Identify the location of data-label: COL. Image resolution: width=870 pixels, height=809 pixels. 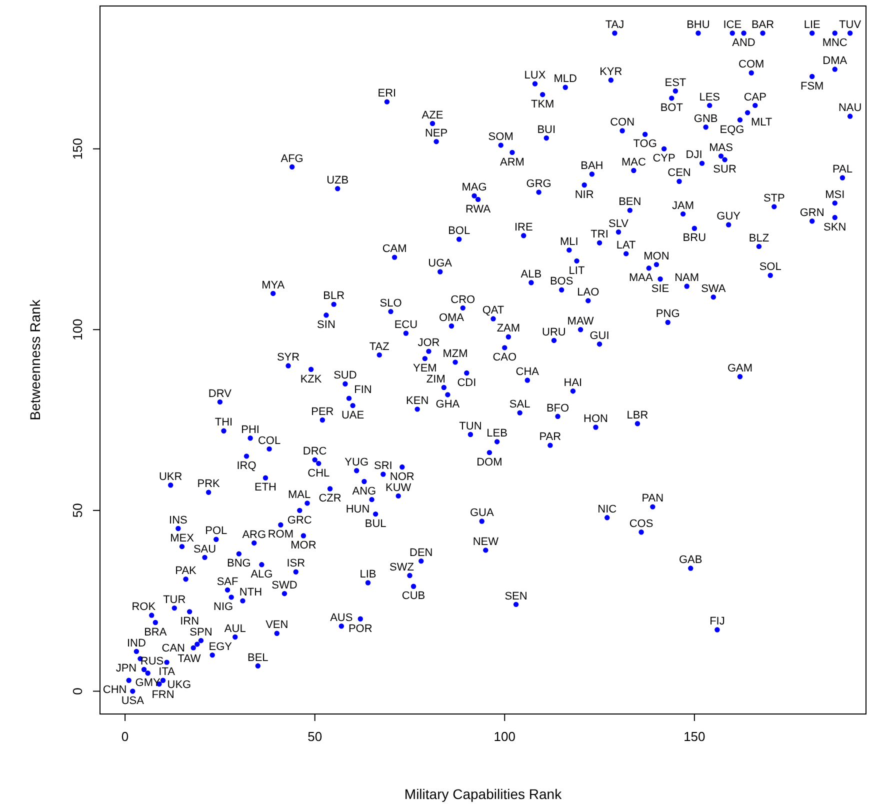
(269, 440).